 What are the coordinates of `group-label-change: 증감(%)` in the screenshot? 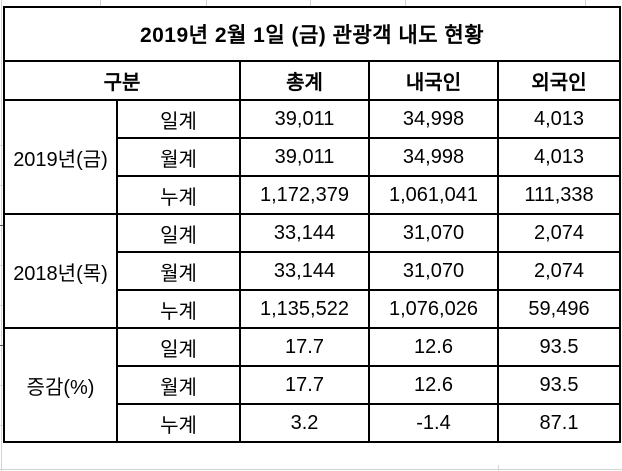 It's located at (60, 385).